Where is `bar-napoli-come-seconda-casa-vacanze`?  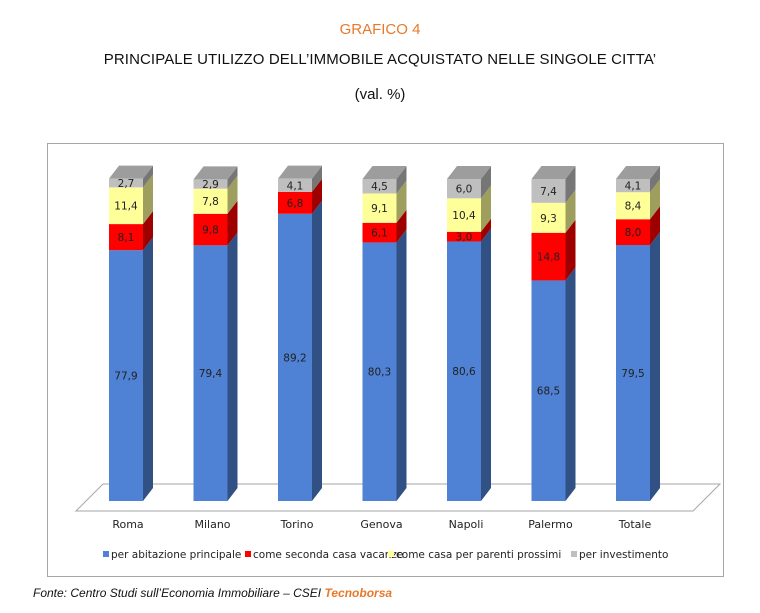
bar-napoli-come-seconda-casa-vacanze is located at coordinates (464, 236).